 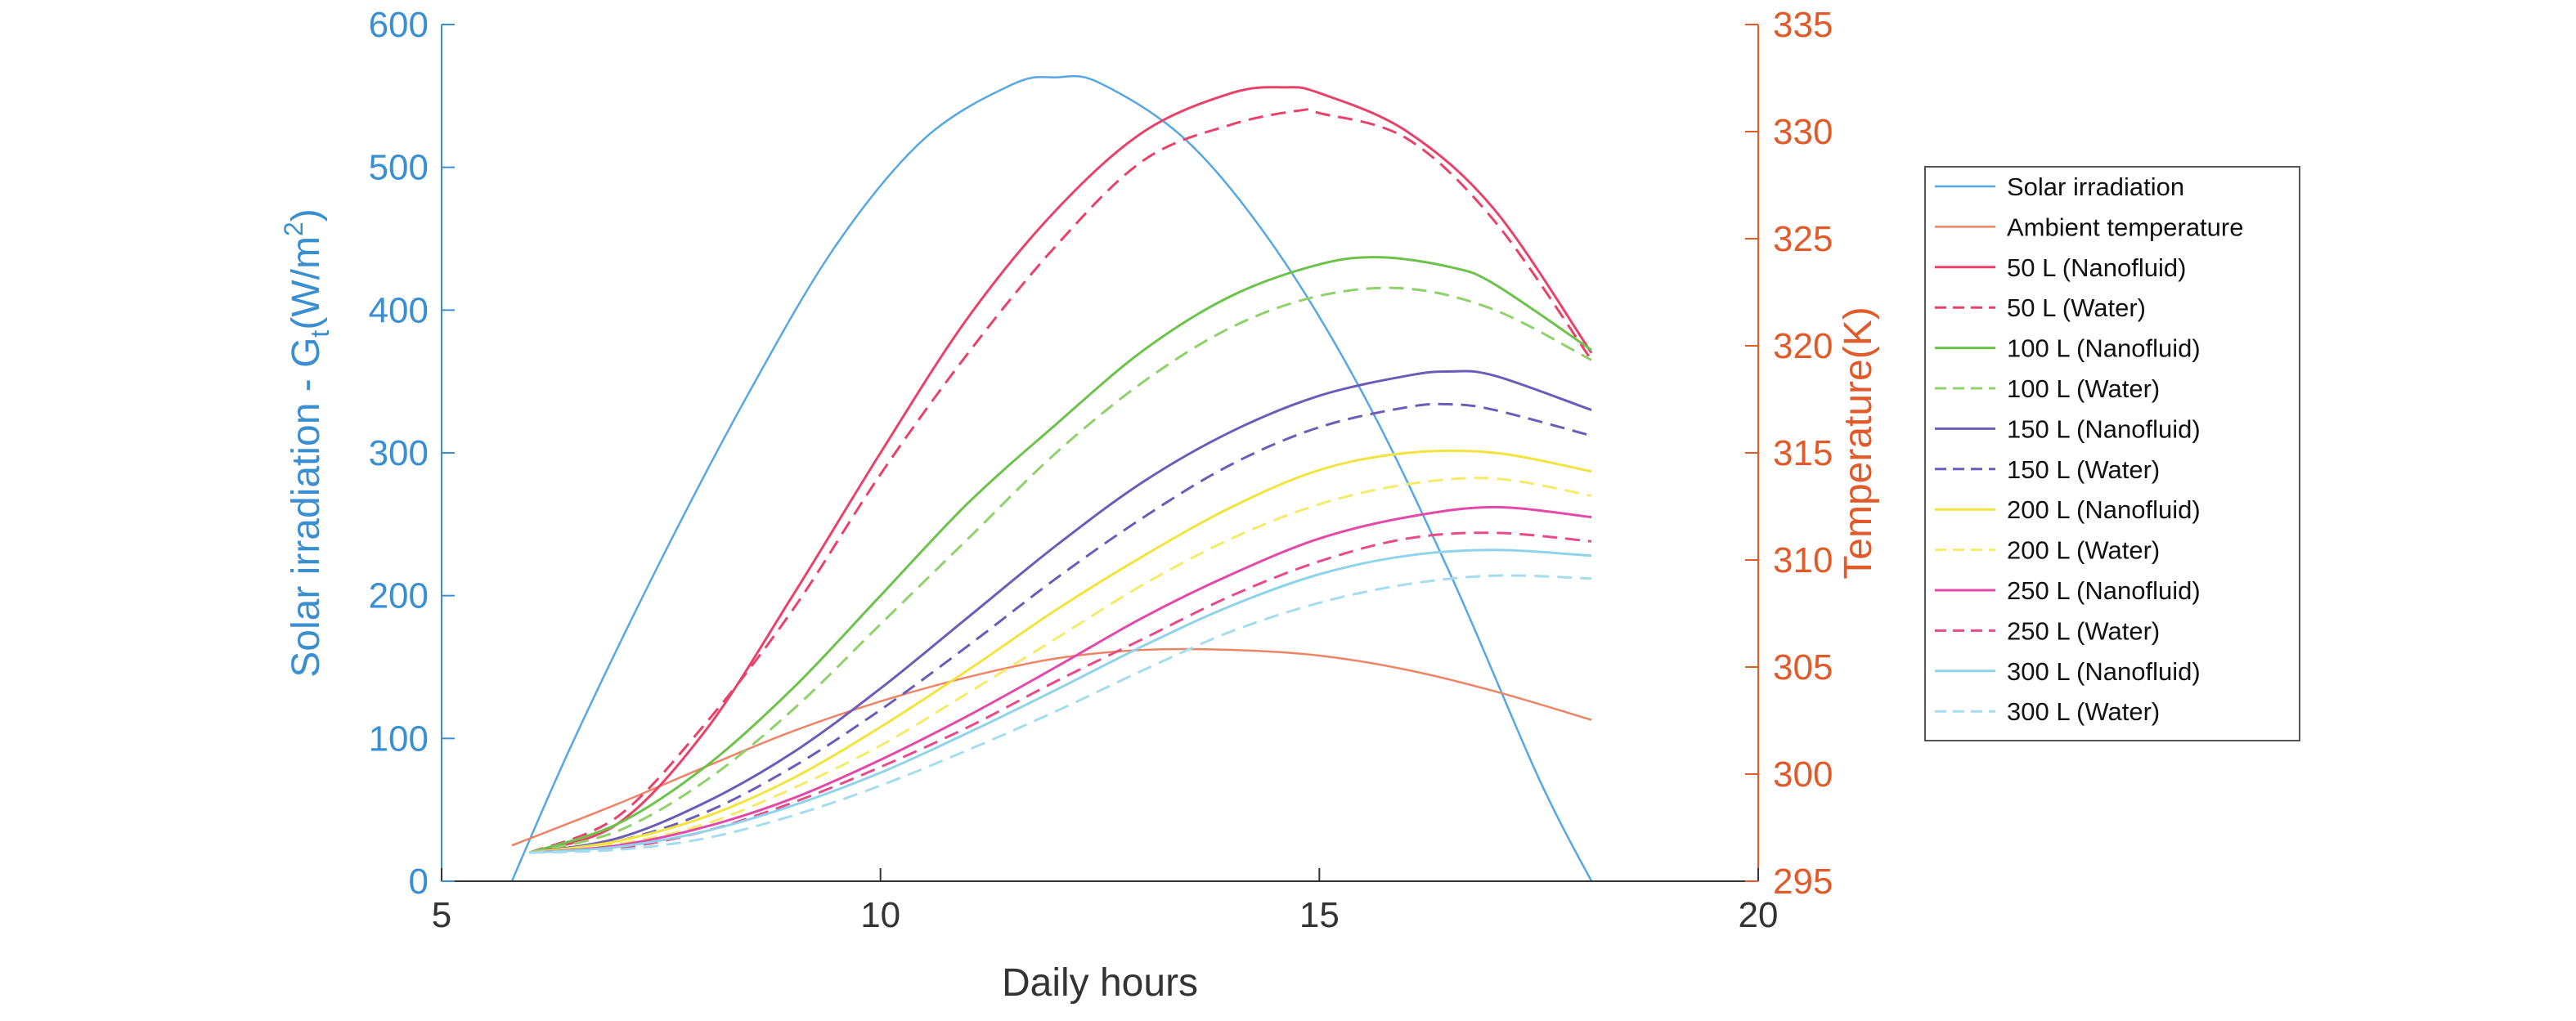 I want to click on x-tick-label: 5, so click(x=442, y=915).